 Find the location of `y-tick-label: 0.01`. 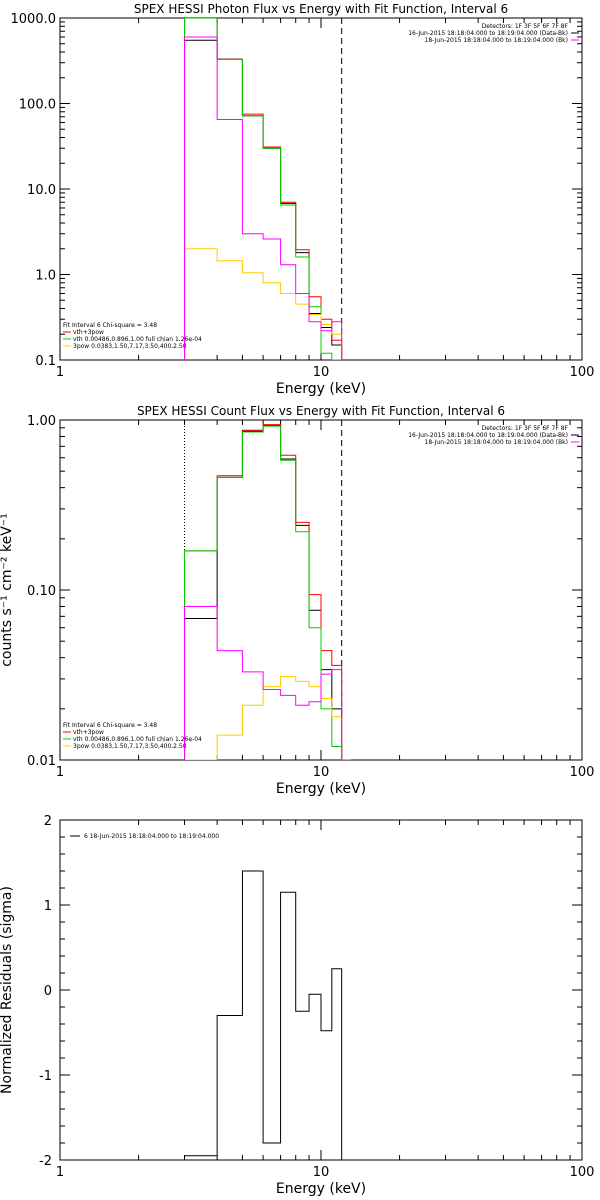

y-tick-label: 0.01 is located at coordinates (41, 761).